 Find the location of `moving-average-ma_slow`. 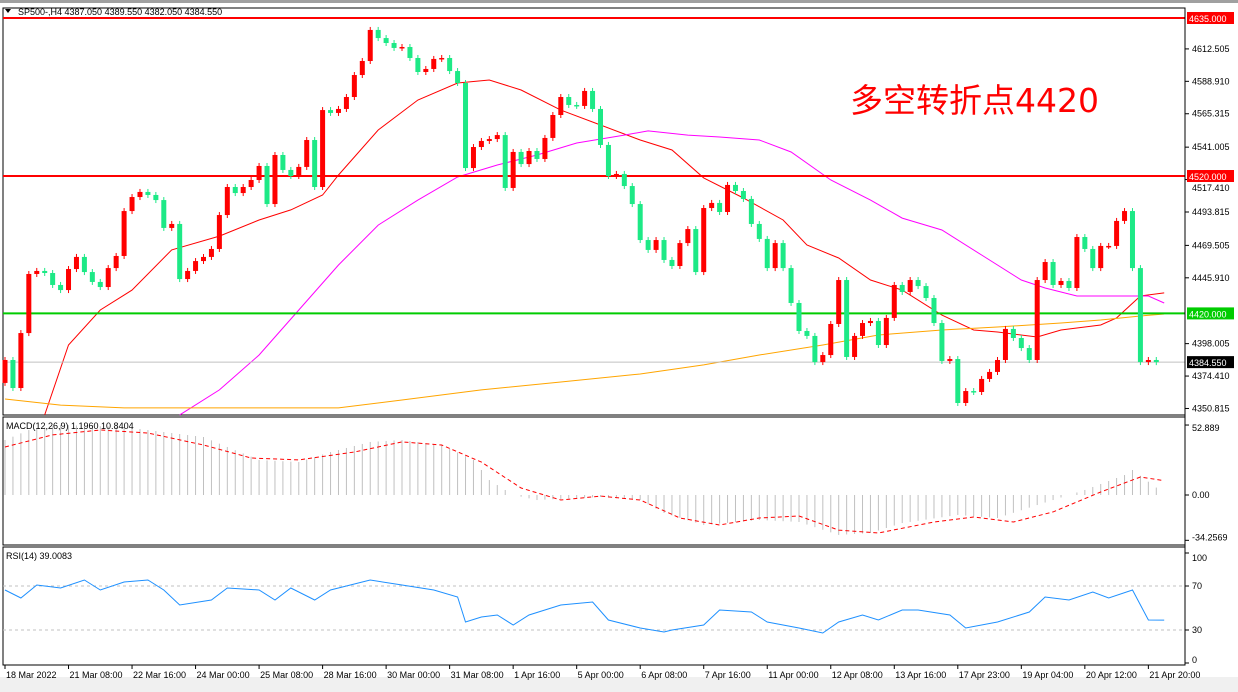

moving-average-ma_slow is located at coordinates (584, 361).